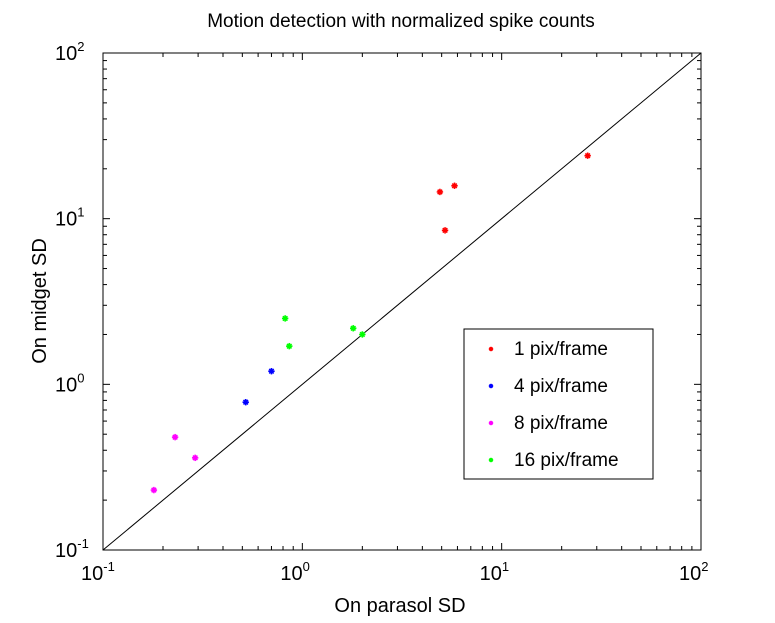  I want to click on legend-entry: 4 pix/frame, so click(561, 386).